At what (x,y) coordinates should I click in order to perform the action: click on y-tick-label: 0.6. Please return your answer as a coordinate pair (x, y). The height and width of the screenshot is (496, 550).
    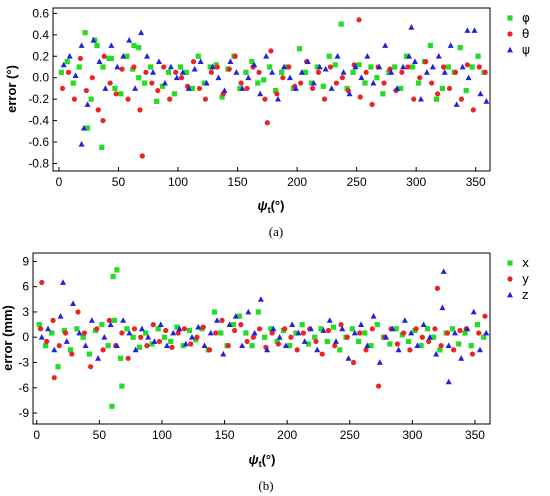
    Looking at the image, I should click on (40, 13).